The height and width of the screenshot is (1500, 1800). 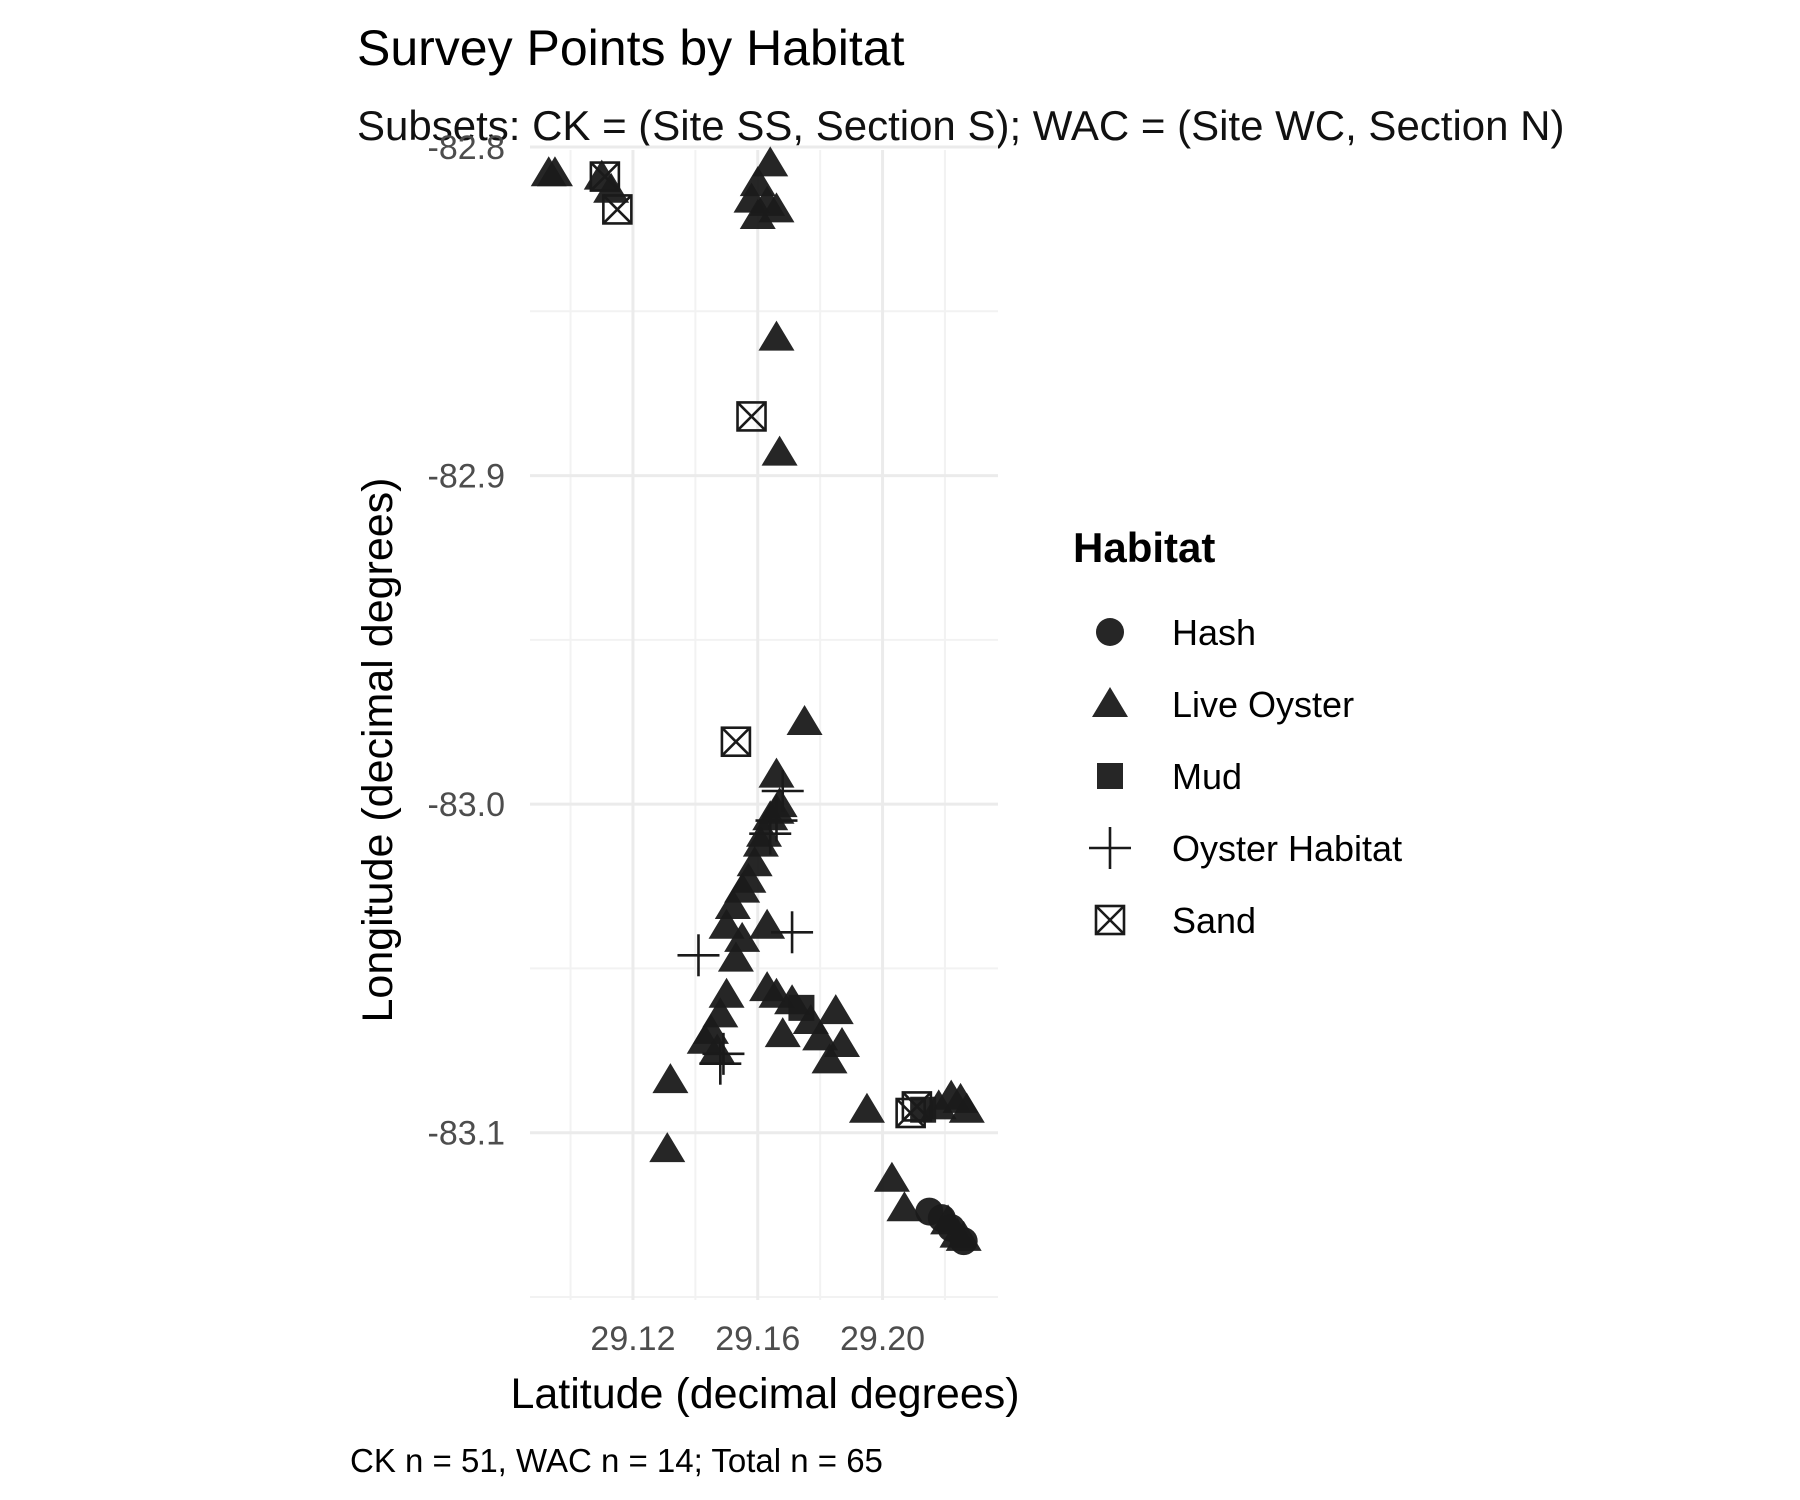 What do you see at coordinates (1110, 776) in the screenshot?
I see `legend-key-mud` at bounding box center [1110, 776].